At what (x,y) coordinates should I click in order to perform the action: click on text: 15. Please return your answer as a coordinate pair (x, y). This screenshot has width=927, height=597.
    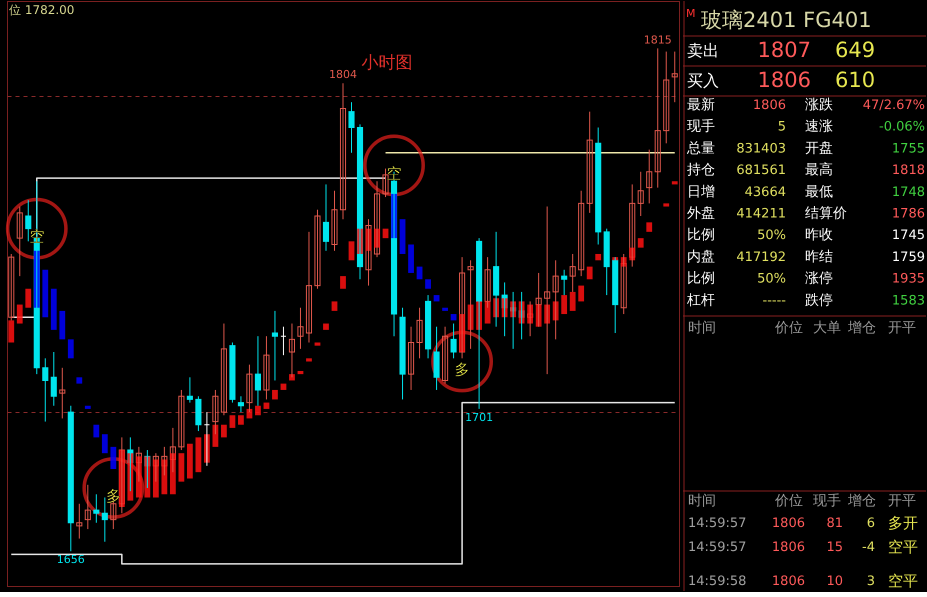
    Looking at the image, I should click on (834, 547).